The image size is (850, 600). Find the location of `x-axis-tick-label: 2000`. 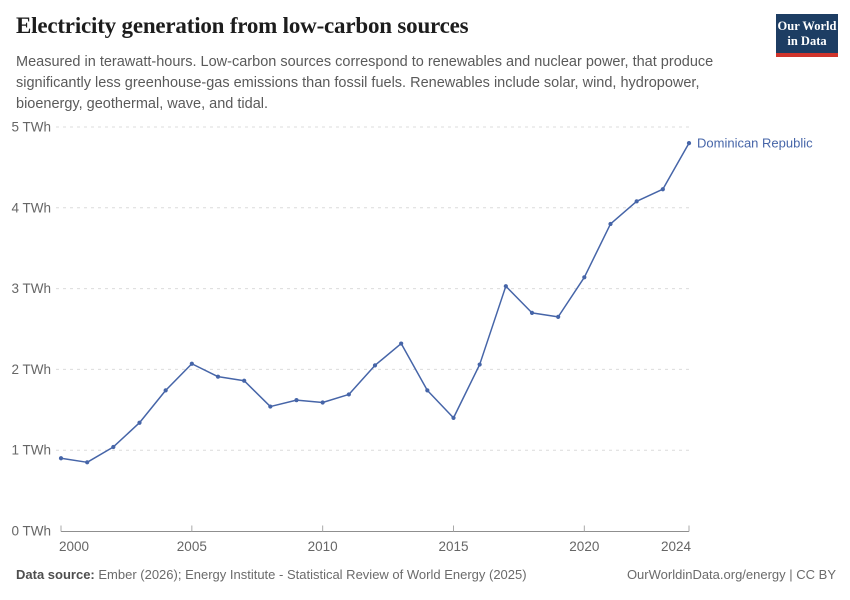

x-axis-tick-label: 2000 is located at coordinates (74, 546).